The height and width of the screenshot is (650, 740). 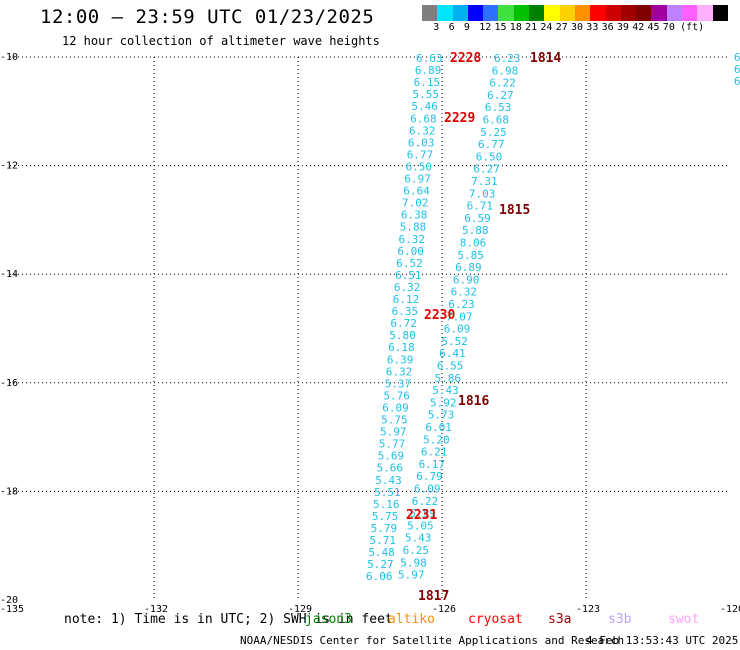 What do you see at coordinates (592, 27) in the screenshot?
I see `colorbar-label: 33` at bounding box center [592, 27].